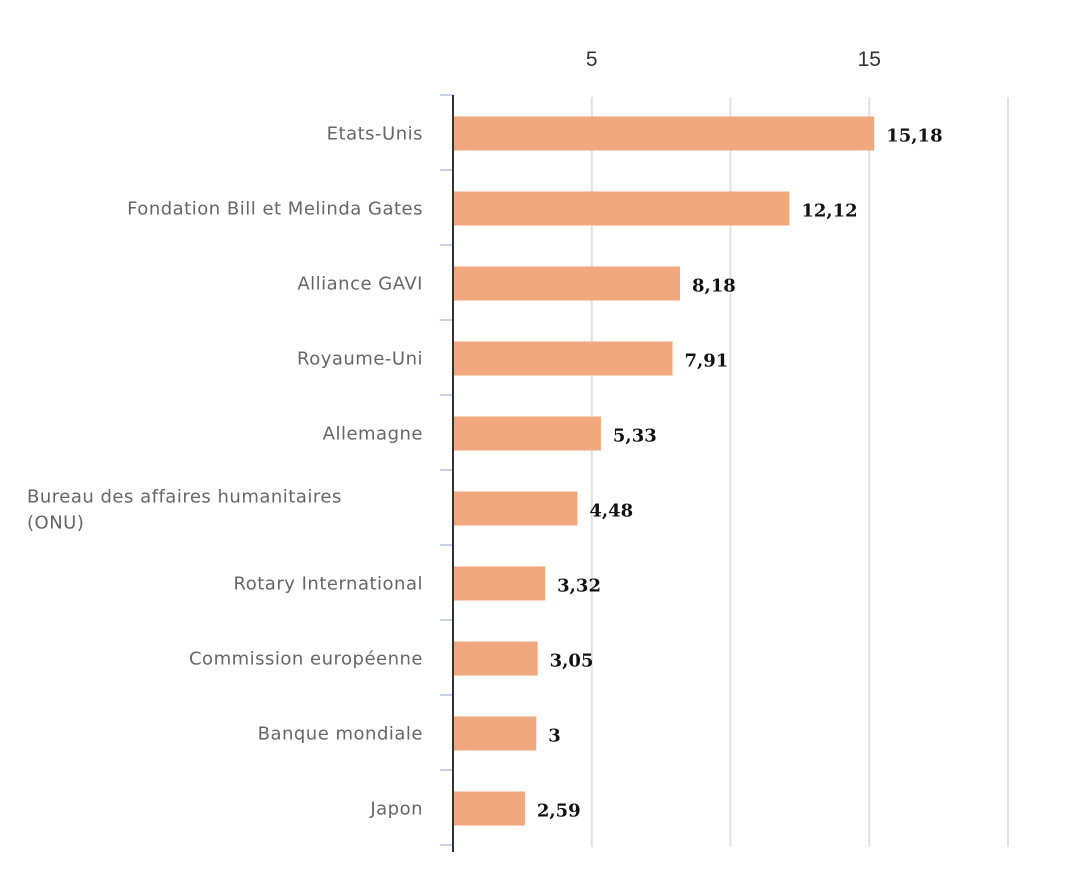  I want to click on data-label: 2,59, so click(559, 811).